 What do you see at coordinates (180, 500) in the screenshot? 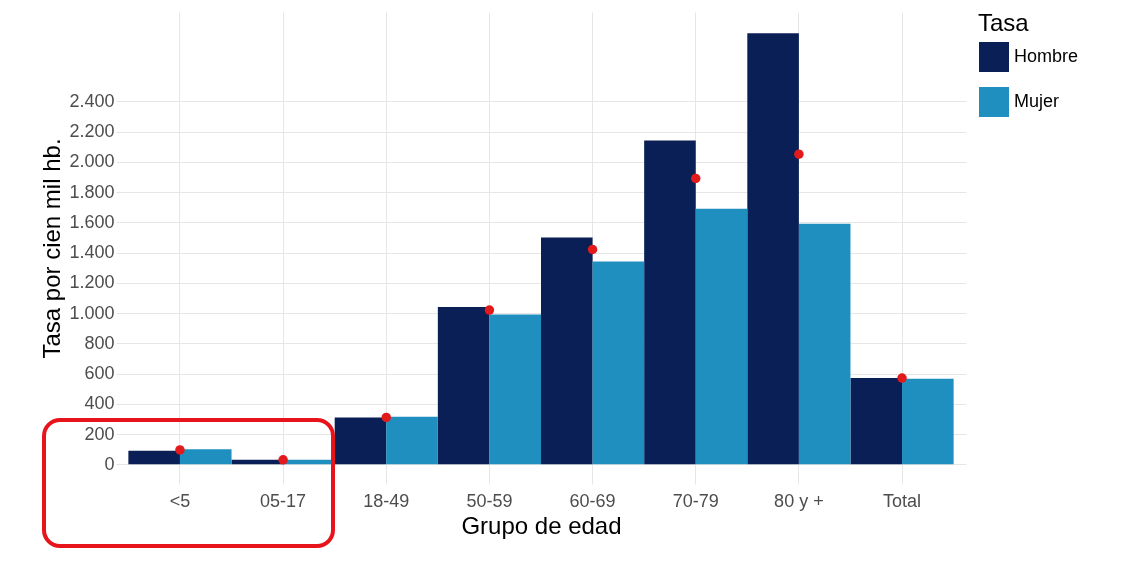
I see `x-tick-label: <5` at bounding box center [180, 500].